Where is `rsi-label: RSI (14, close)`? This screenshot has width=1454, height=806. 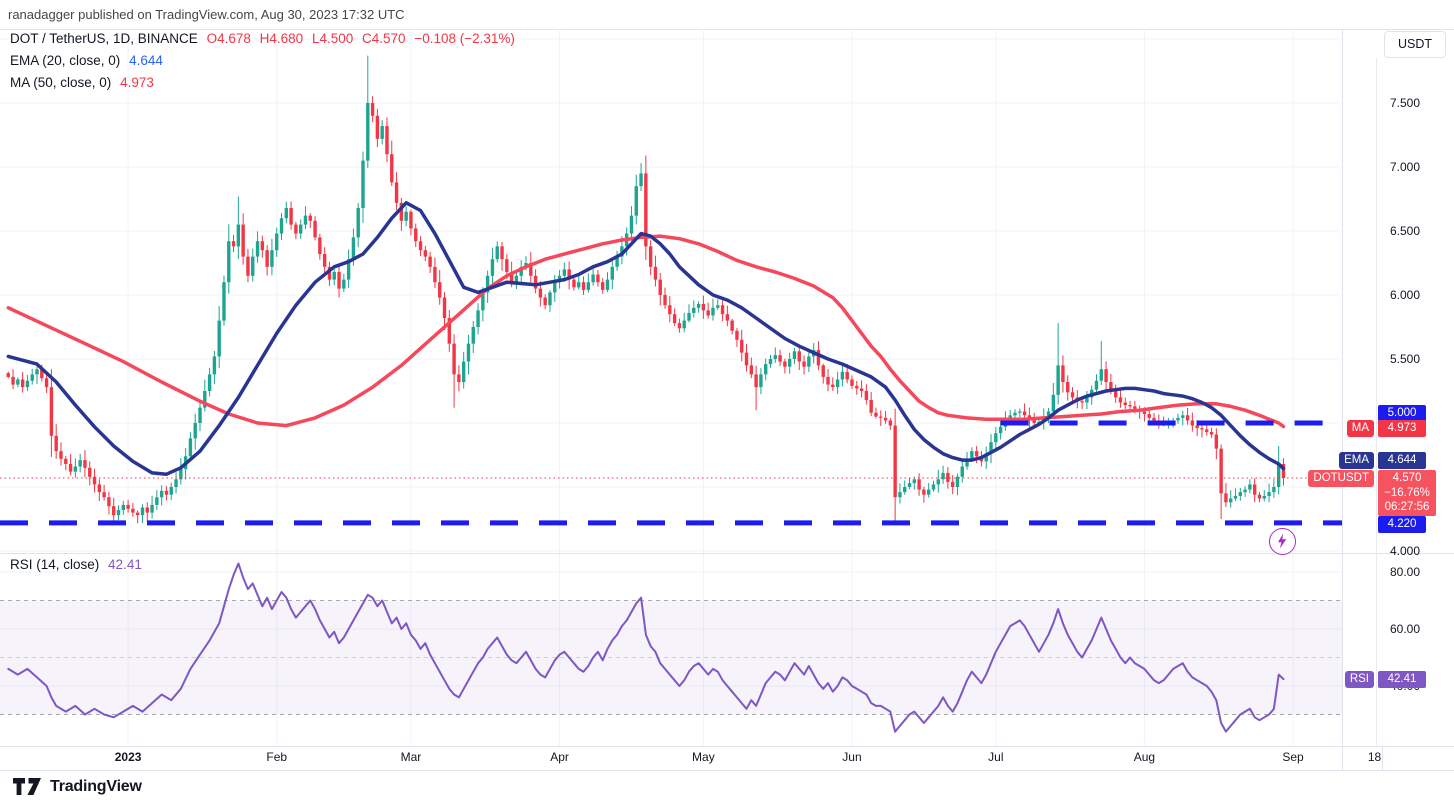
rsi-label: RSI (14, close) is located at coordinates (55, 564).